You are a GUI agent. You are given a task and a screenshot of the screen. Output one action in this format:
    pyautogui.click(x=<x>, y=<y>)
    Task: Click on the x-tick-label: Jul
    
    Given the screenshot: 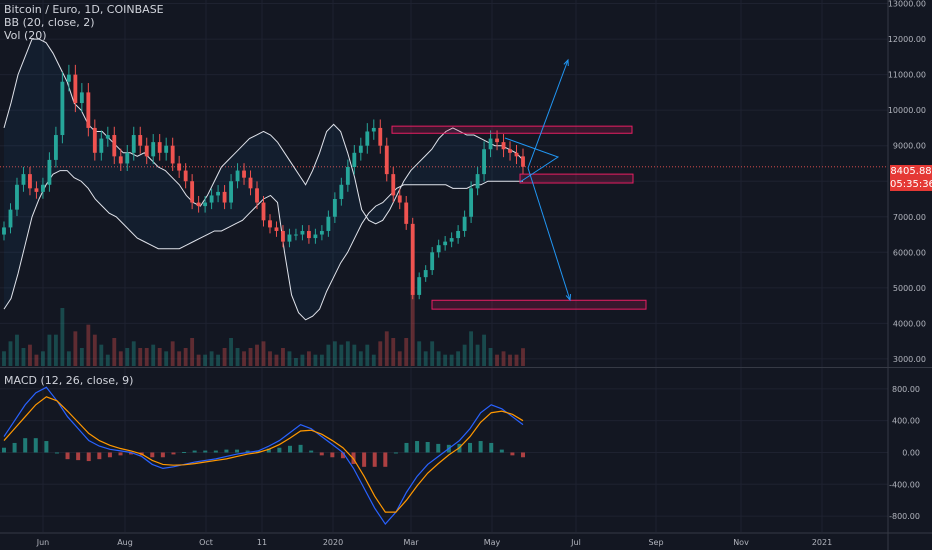 What is the action you would take?
    pyautogui.click(x=575, y=542)
    